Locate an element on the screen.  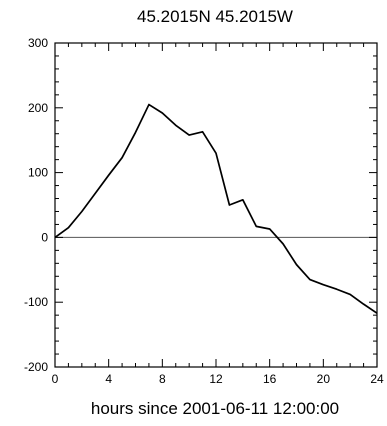
y-tick-label: 100 is located at coordinates (38, 173).